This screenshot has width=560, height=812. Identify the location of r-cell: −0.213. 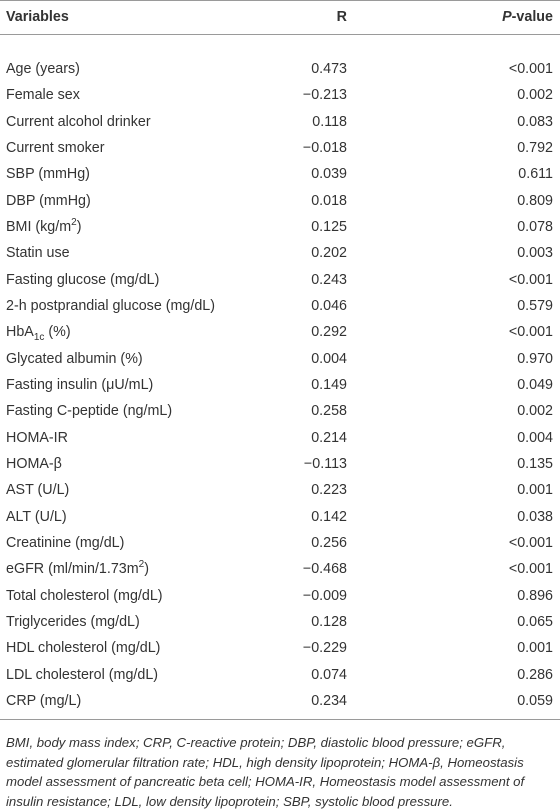
(324, 95).